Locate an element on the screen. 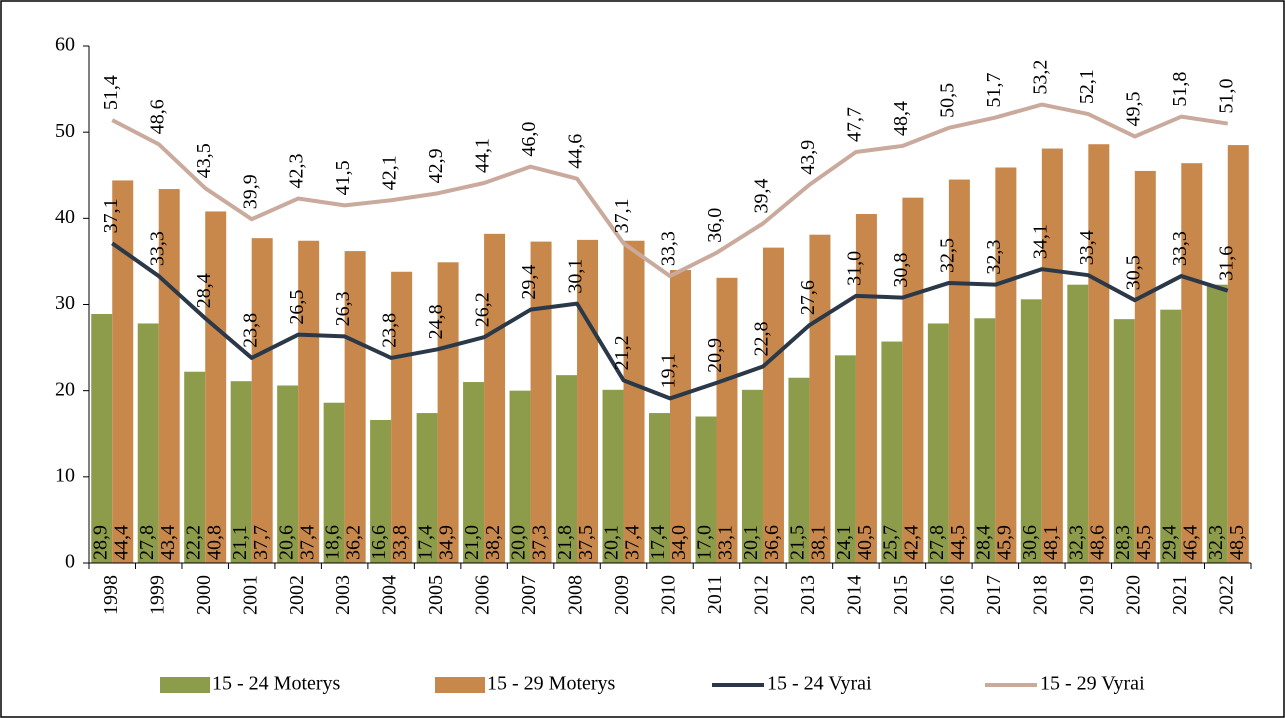 The width and height of the screenshot is (1285, 718). bar-value-label: 37,4 is located at coordinates (633, 542).